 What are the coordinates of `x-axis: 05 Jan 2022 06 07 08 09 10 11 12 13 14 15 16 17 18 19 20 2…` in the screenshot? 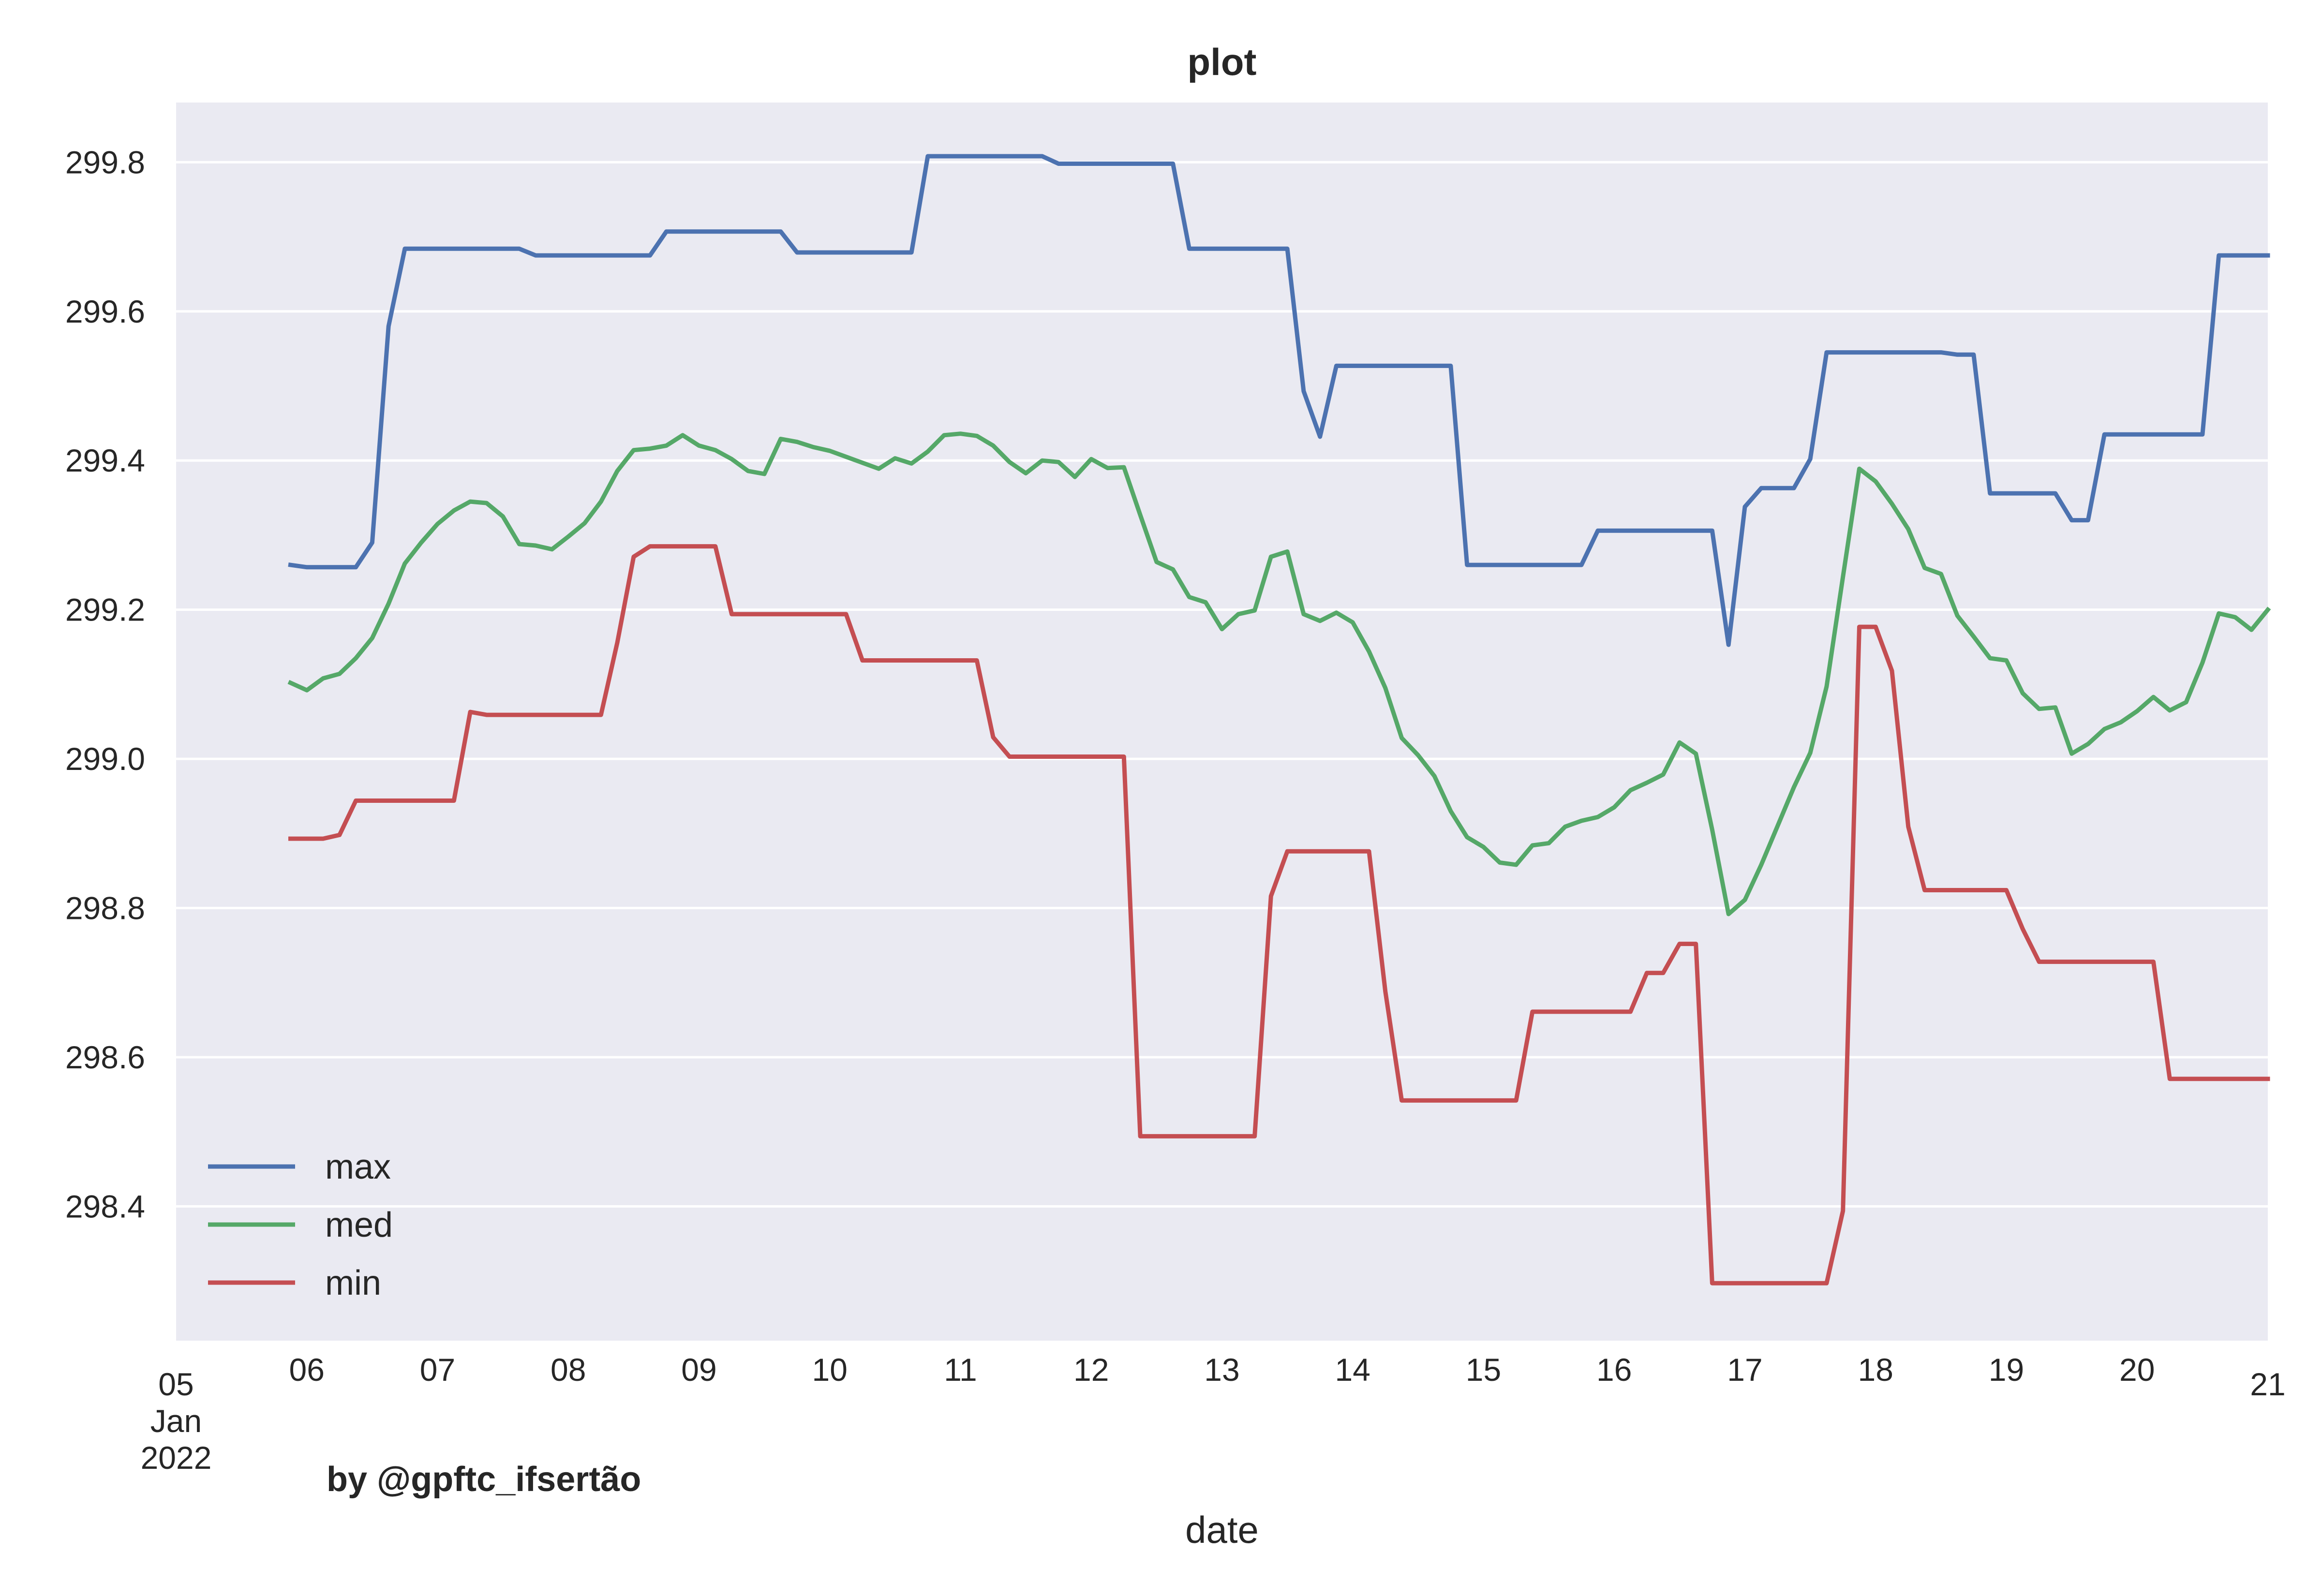 It's located at (1213, 1414).